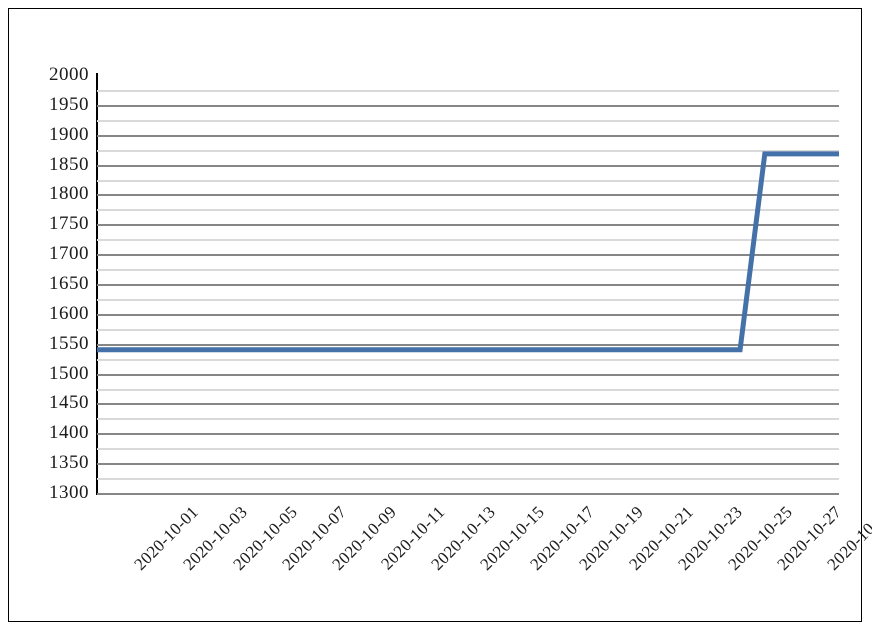  Describe the element at coordinates (69, 254) in the screenshot. I see `y-axis-tick-label: 1700` at that location.